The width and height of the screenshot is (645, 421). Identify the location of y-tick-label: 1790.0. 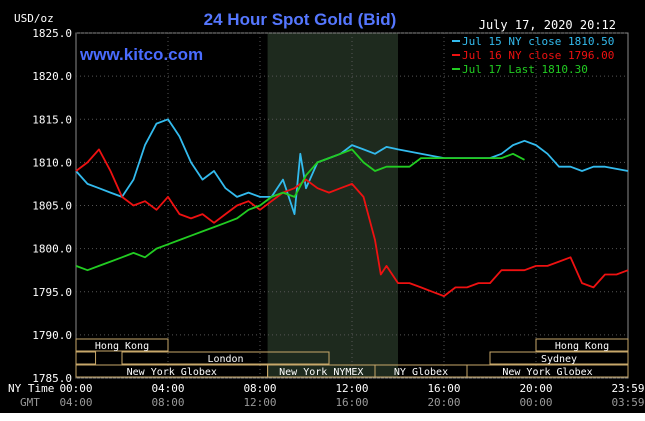
(52, 335).